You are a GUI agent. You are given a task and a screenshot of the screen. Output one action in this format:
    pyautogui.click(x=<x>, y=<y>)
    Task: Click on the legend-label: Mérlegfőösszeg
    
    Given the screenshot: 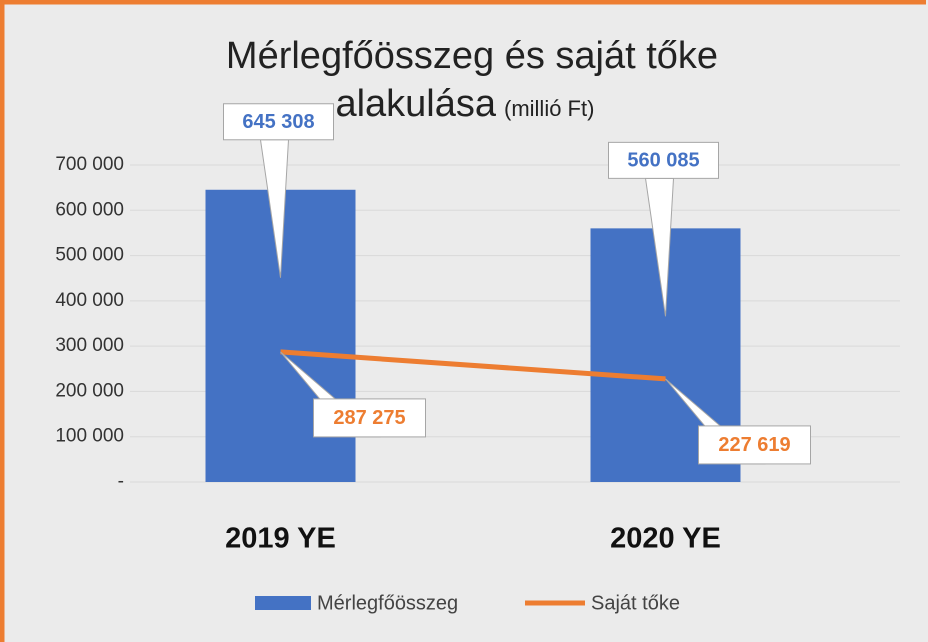 What is the action you would take?
    pyautogui.click(x=387, y=603)
    